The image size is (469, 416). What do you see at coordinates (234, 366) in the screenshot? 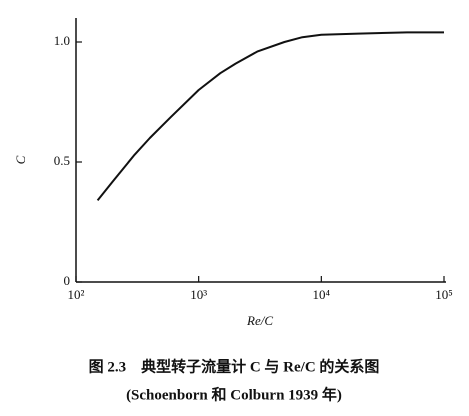
I see `caption: 图 2.3 典型转子流量计 C 与 Re/C 的关系图` at bounding box center [234, 366].